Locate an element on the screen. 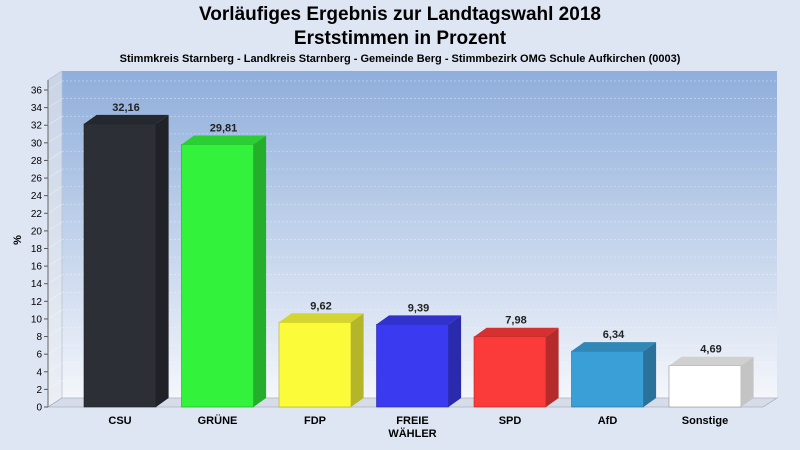  category-label: AfD is located at coordinates (608, 421).